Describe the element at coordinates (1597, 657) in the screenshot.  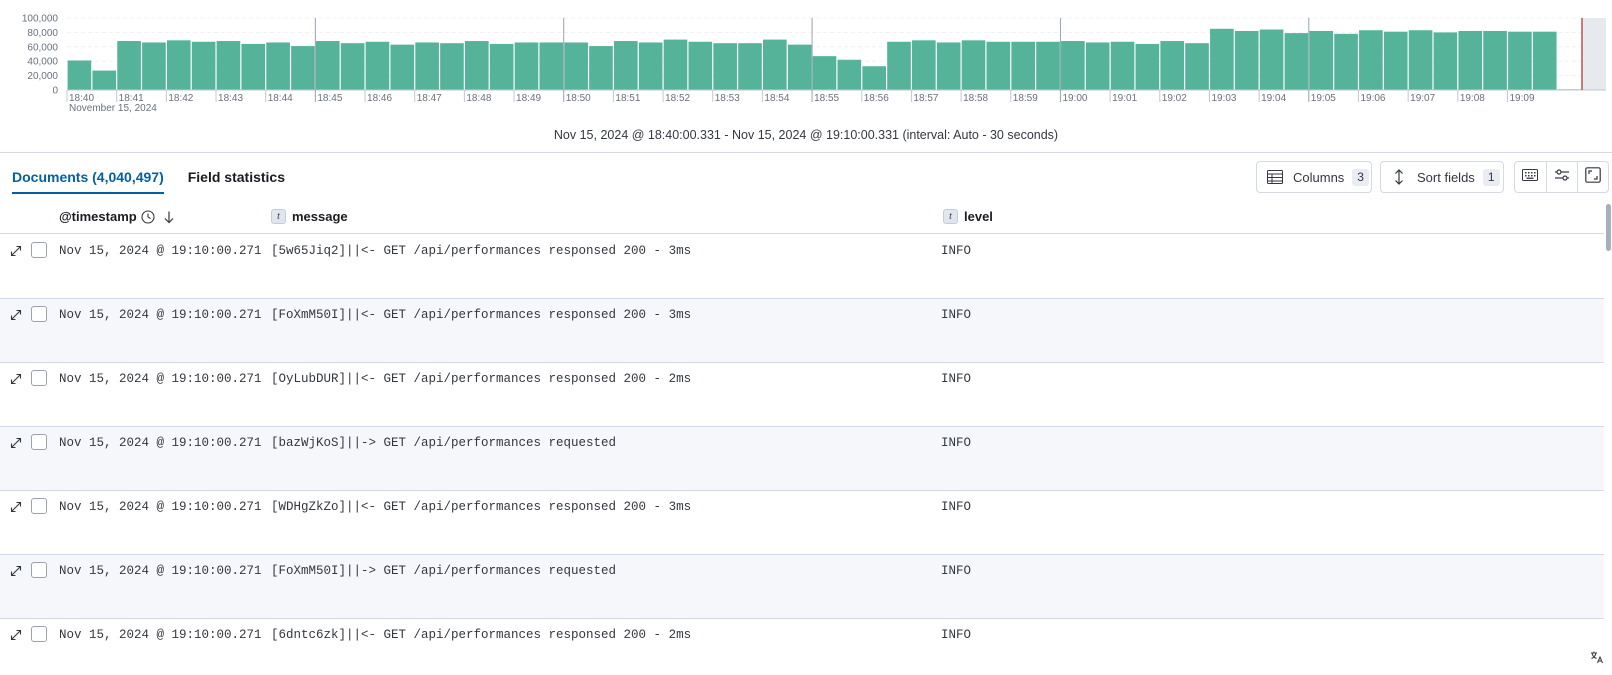
I see `translate-icon` at that location.